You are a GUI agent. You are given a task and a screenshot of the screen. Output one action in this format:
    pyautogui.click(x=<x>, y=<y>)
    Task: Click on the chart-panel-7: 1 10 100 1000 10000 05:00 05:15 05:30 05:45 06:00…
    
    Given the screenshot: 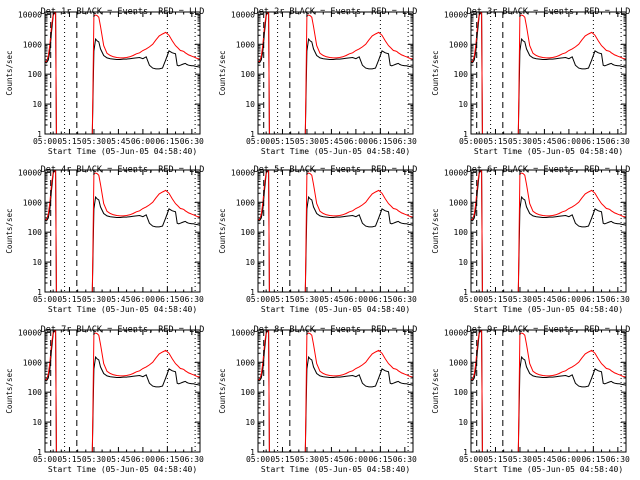 What is the action you would take?
    pyautogui.click(x=104, y=399)
    